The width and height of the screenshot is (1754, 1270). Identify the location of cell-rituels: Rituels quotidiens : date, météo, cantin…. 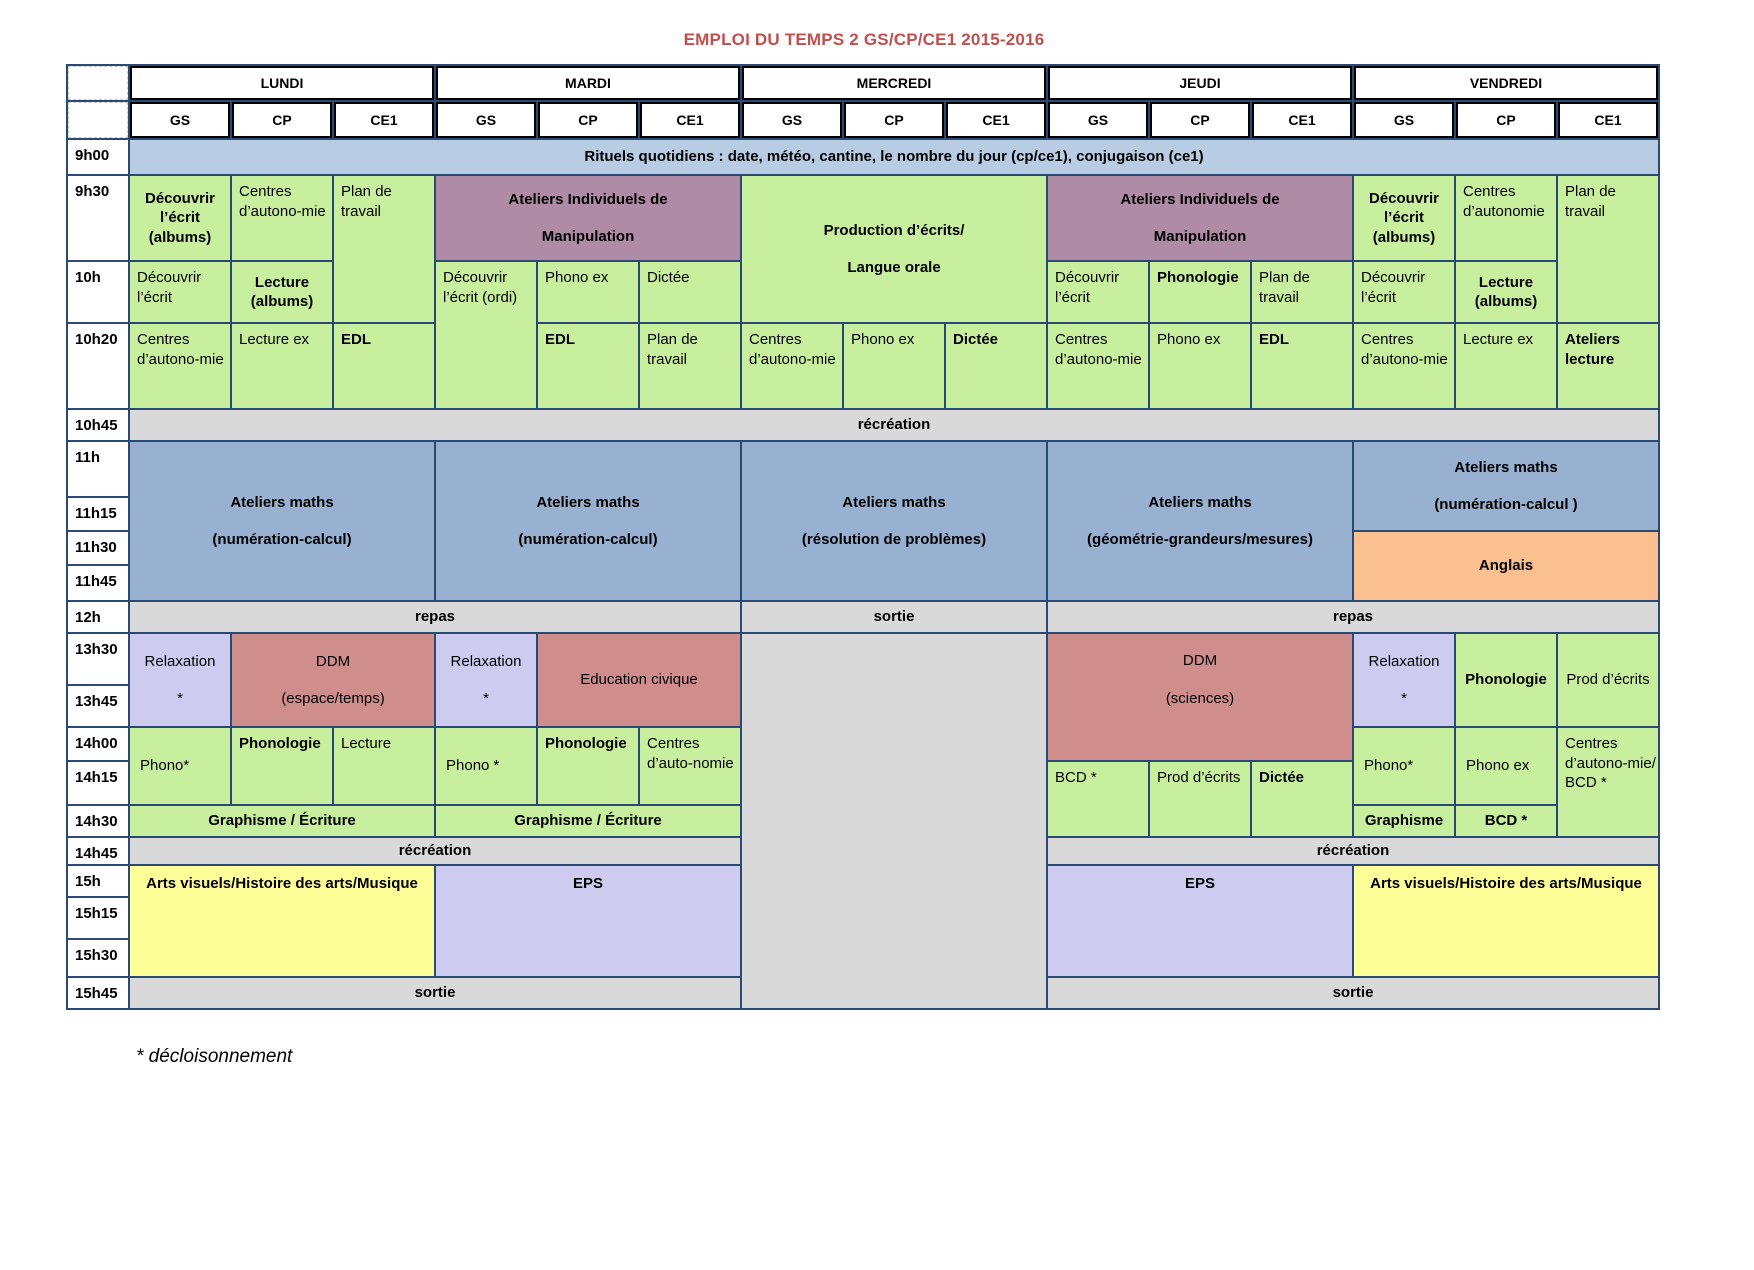
(894, 157).